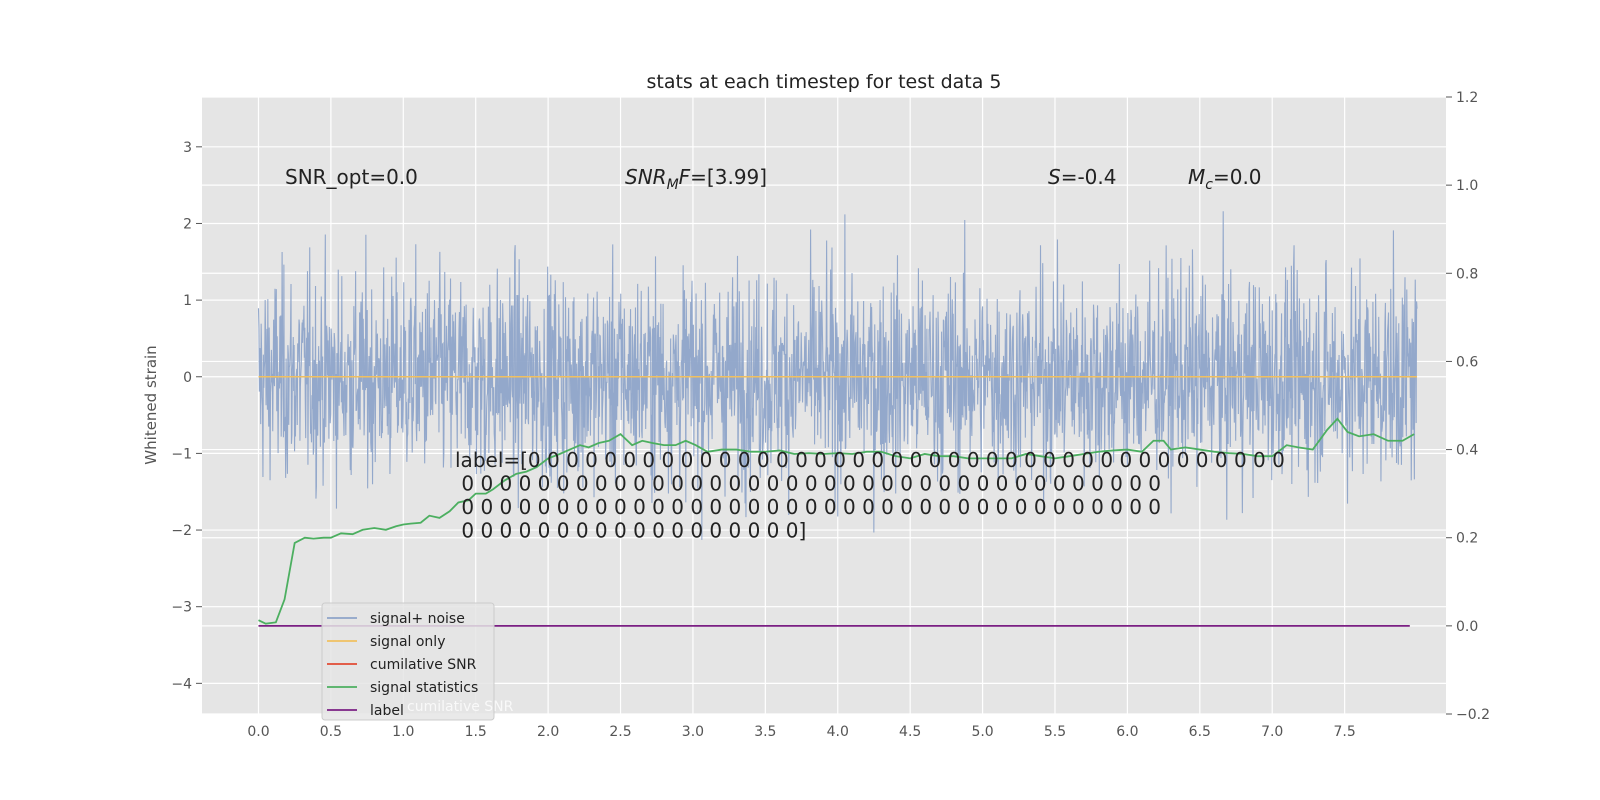 This screenshot has height=800, width=1600. What do you see at coordinates (910, 732) in the screenshot?
I see `x-tick-label: 4.5` at bounding box center [910, 732].